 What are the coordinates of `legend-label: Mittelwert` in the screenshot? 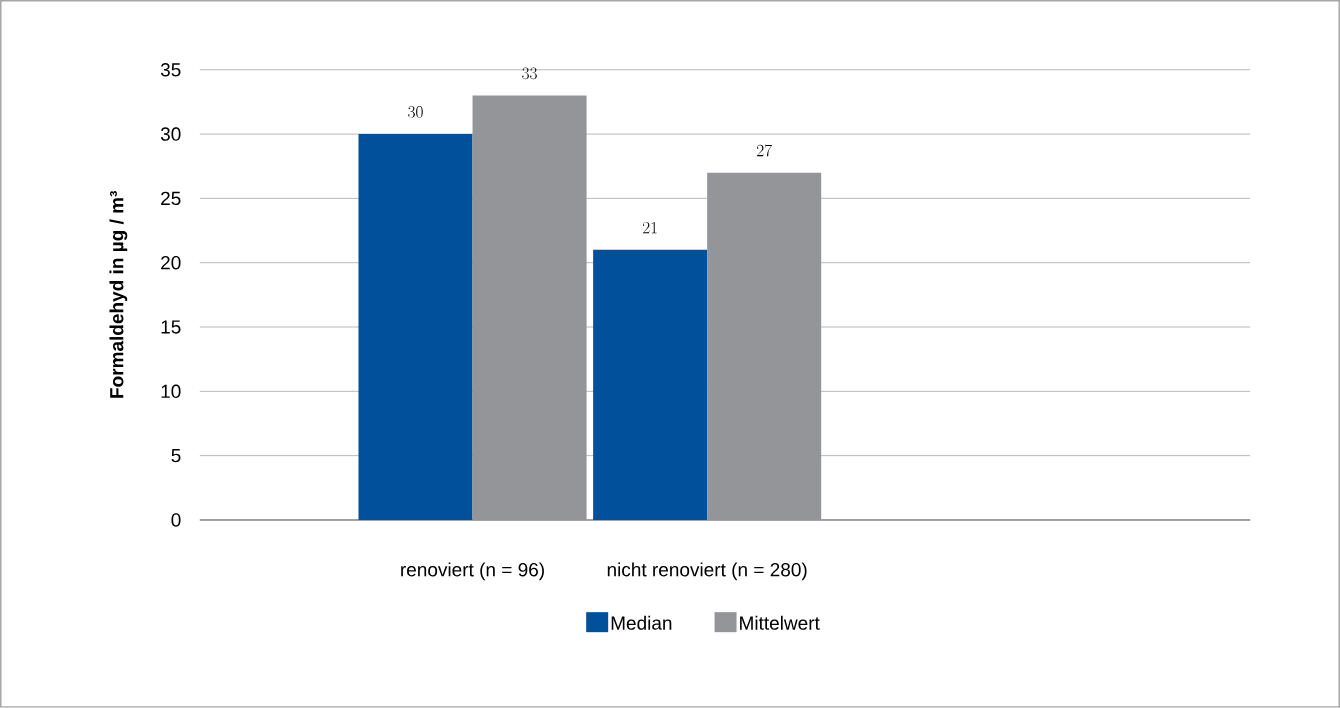 It's located at (780, 622).